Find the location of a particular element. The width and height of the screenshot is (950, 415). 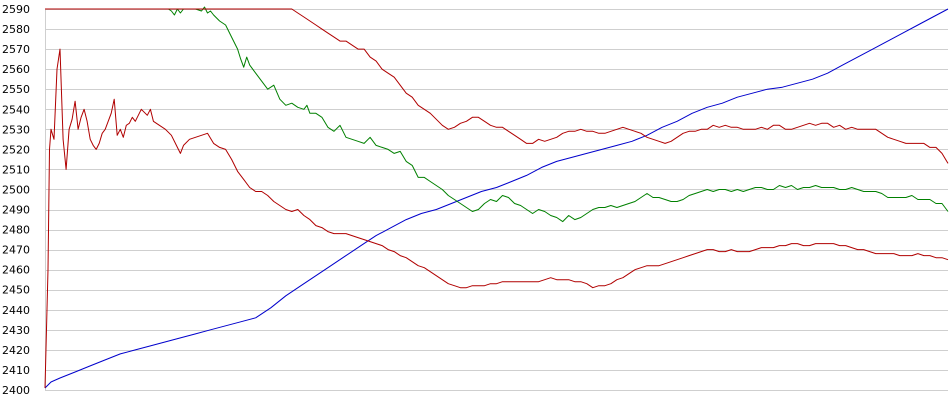

y-tick-label: 2510 is located at coordinates (16, 169).